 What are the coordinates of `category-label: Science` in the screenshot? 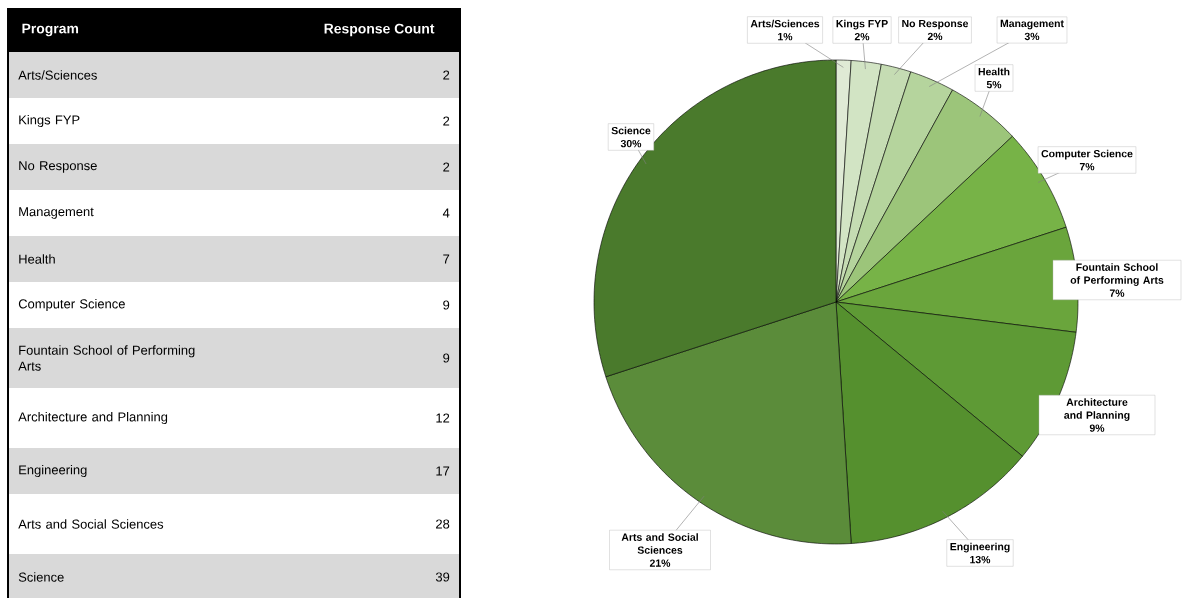 It's located at (41, 577).